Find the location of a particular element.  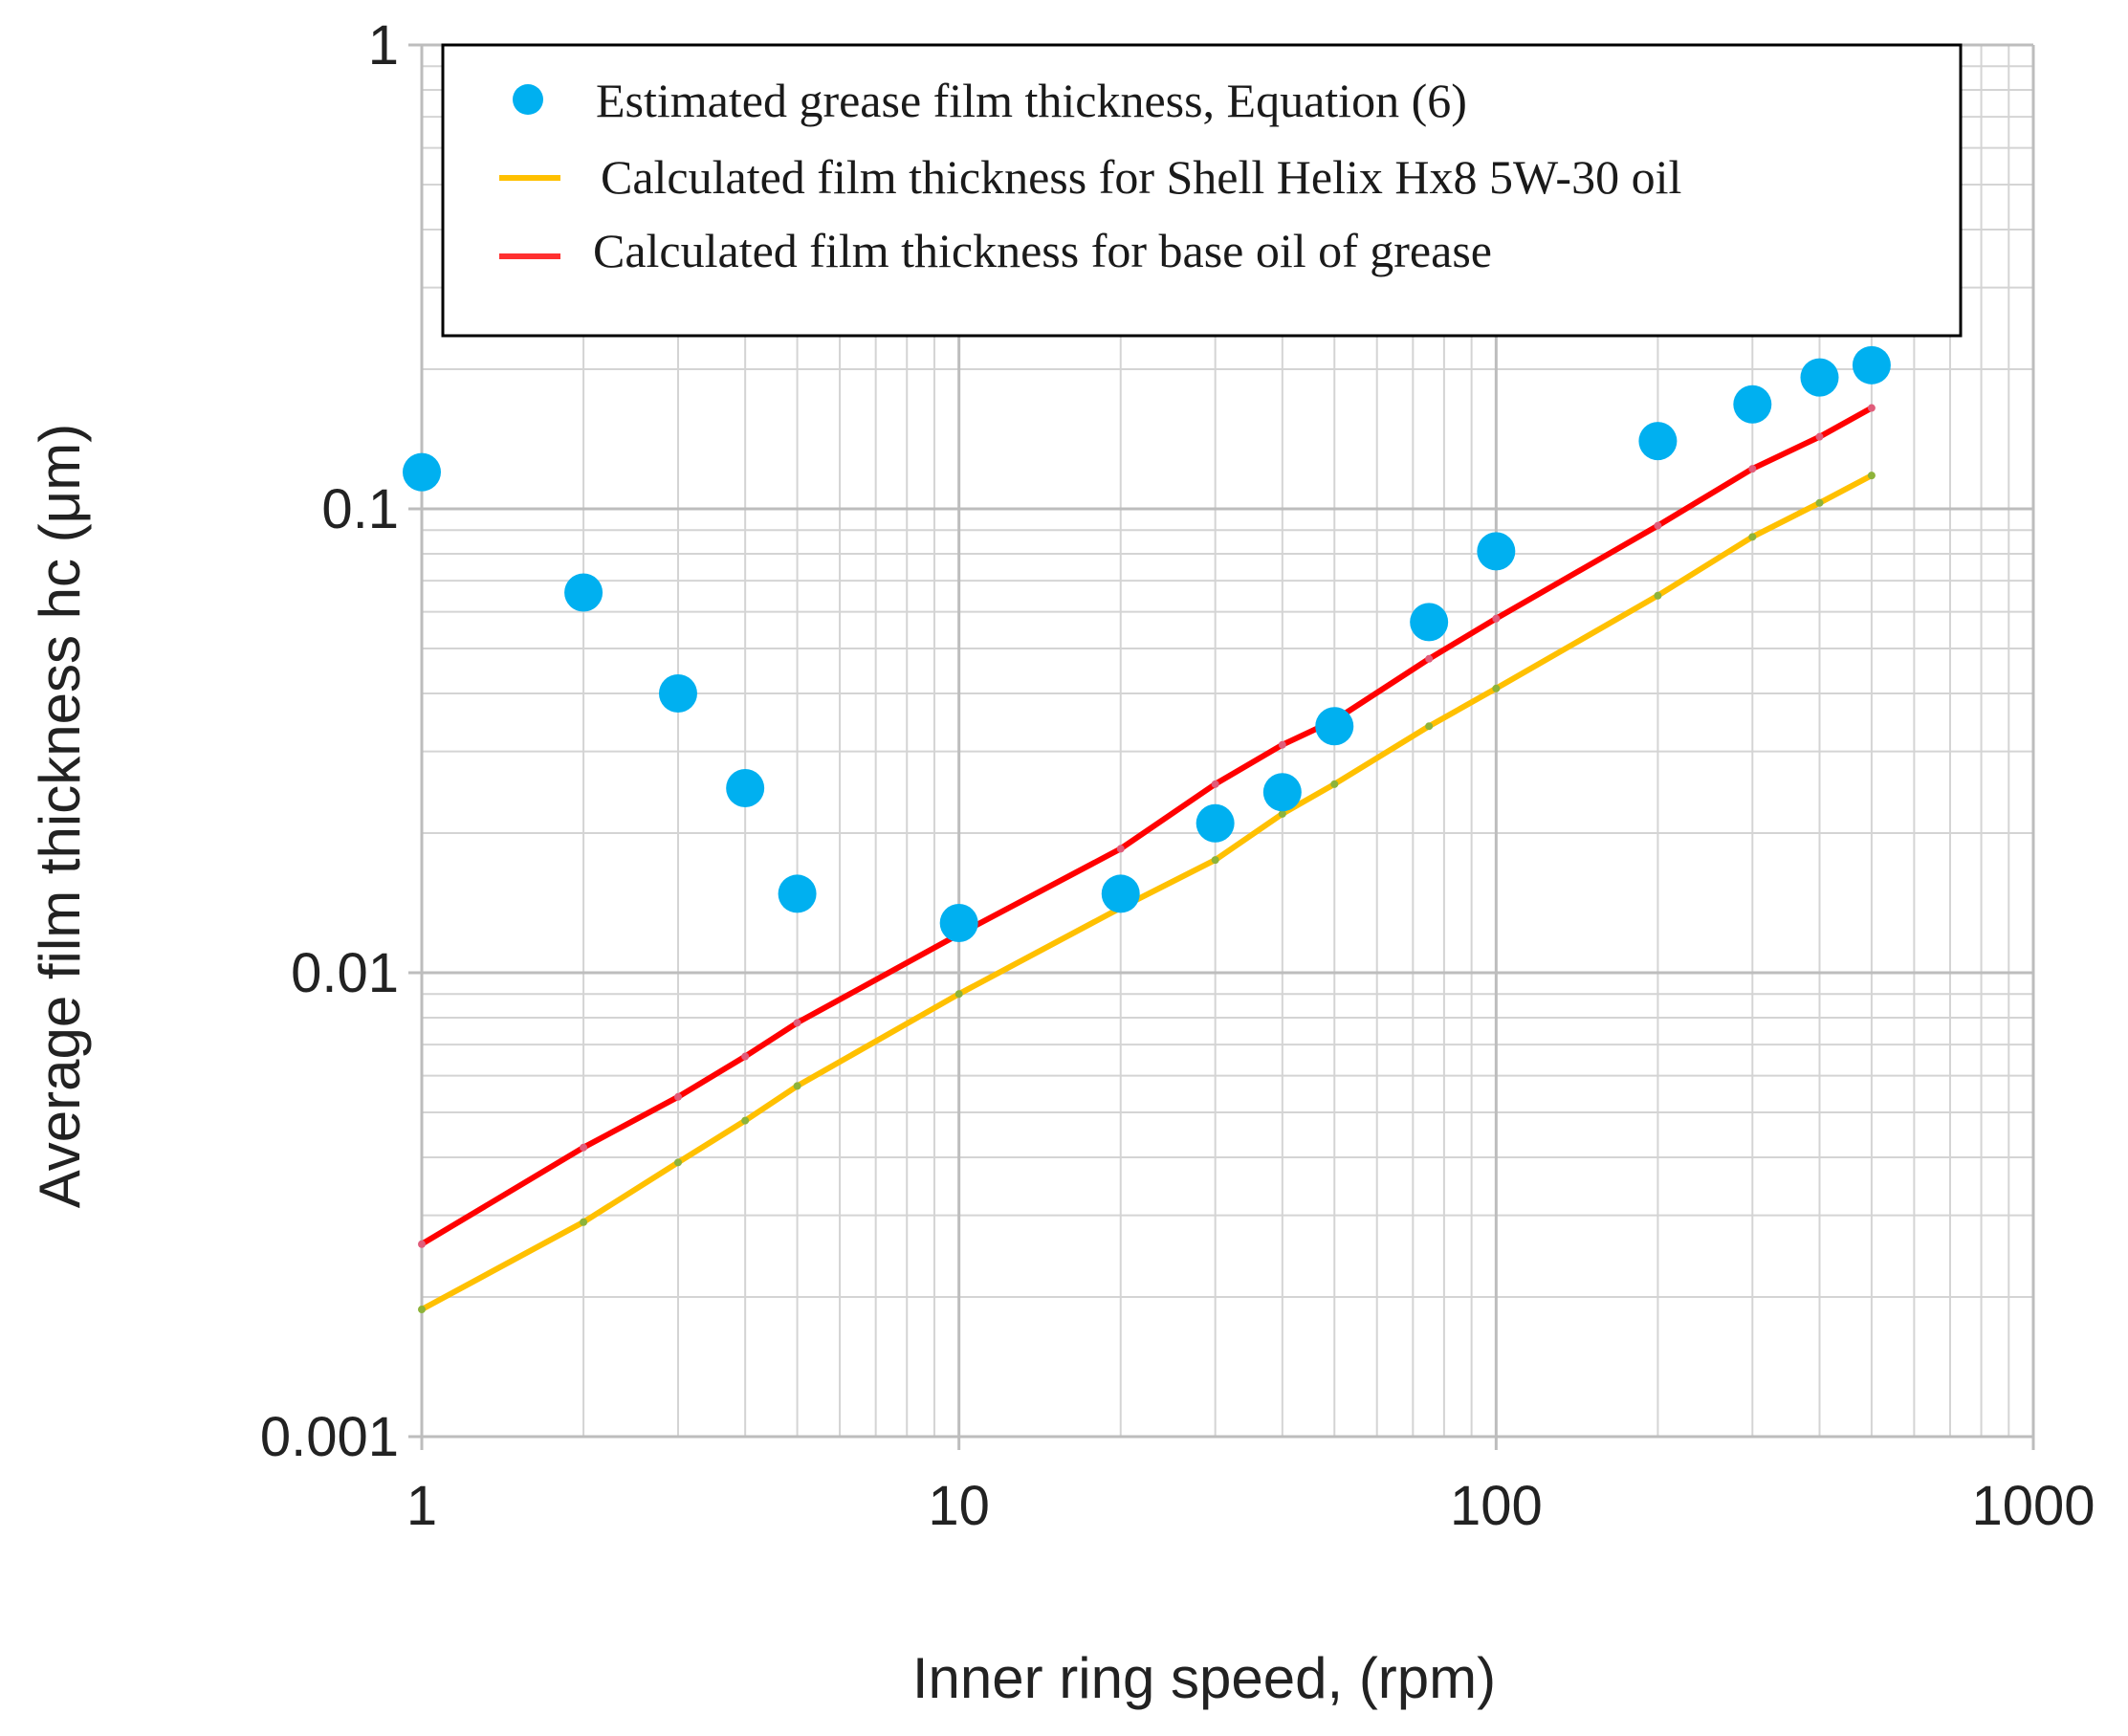

legend-marker-grease is located at coordinates (528, 99).